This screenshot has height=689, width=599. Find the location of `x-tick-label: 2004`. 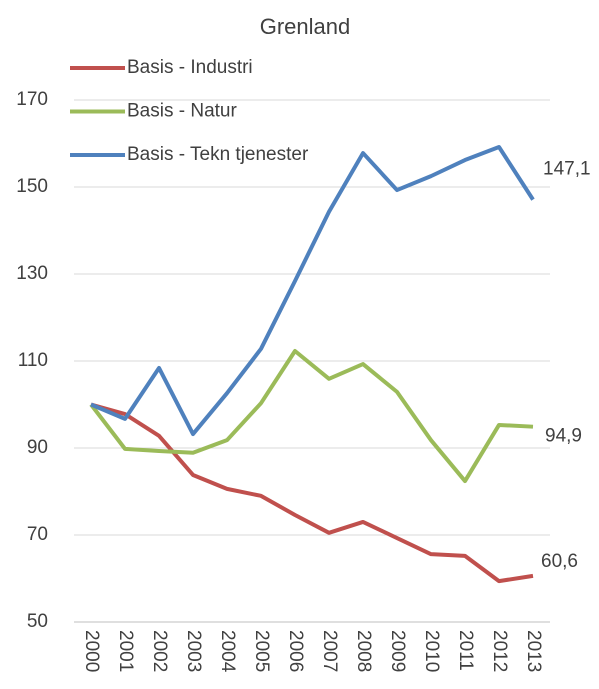

x-tick-label: 2004 is located at coordinates (227, 651).